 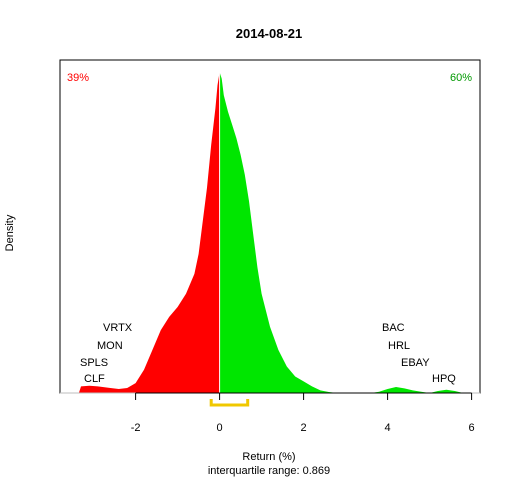 I want to click on iqr-bracket, so click(x=229, y=403).